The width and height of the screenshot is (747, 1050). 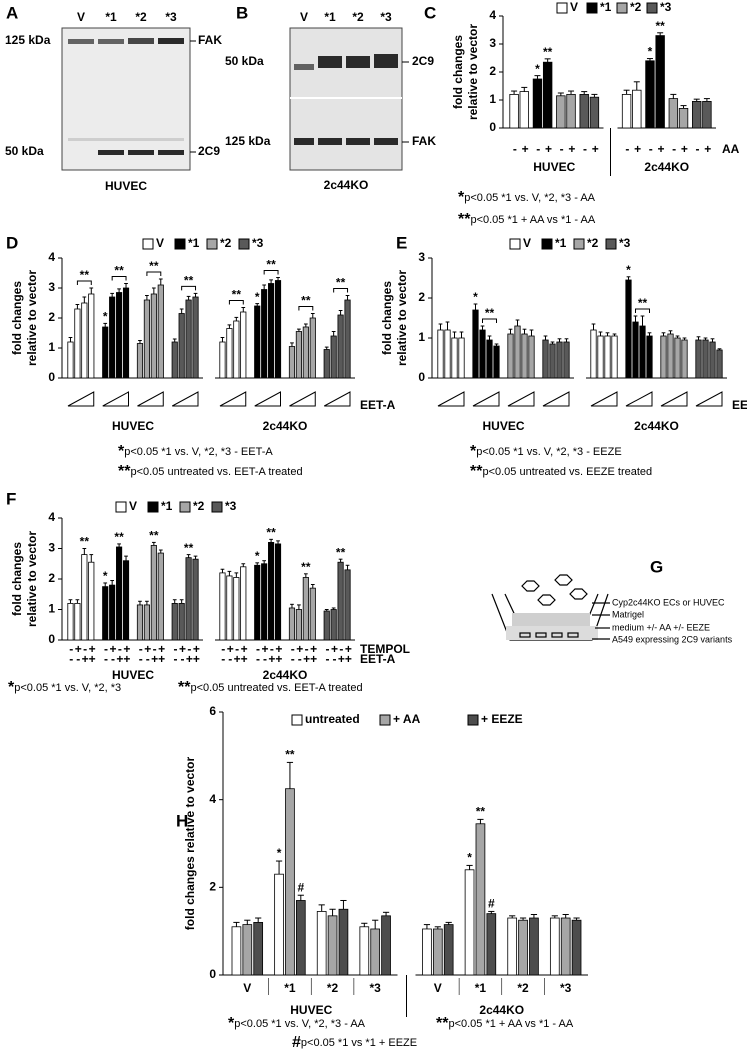 I want to click on y-axis-label: fold changes, so click(x=17, y=318).